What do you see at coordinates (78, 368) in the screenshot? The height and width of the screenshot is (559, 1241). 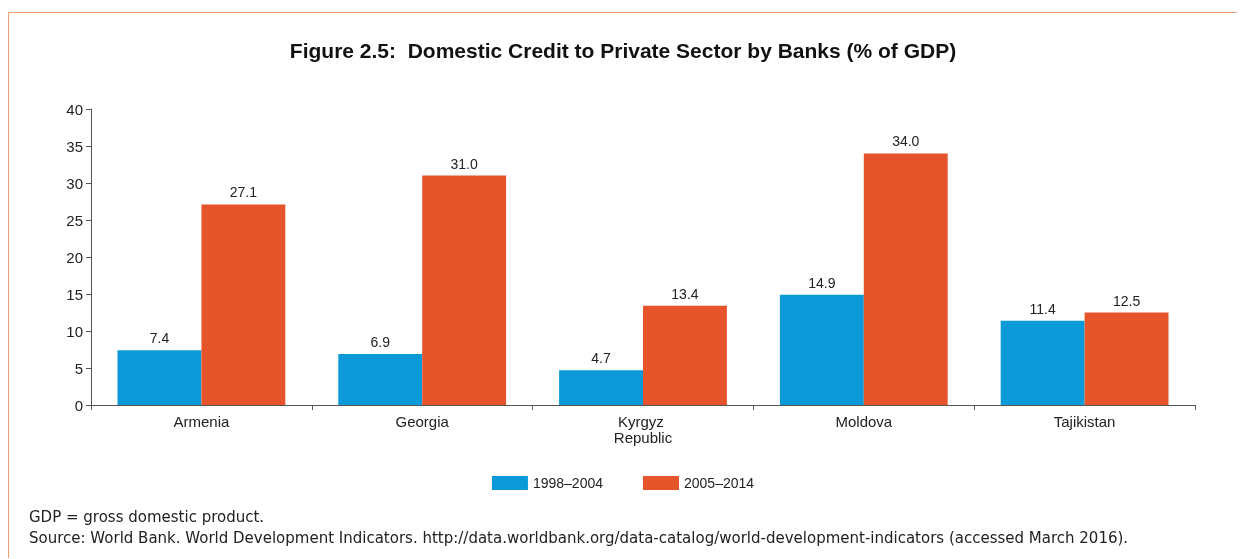 I see `y-tick-label: 5` at bounding box center [78, 368].